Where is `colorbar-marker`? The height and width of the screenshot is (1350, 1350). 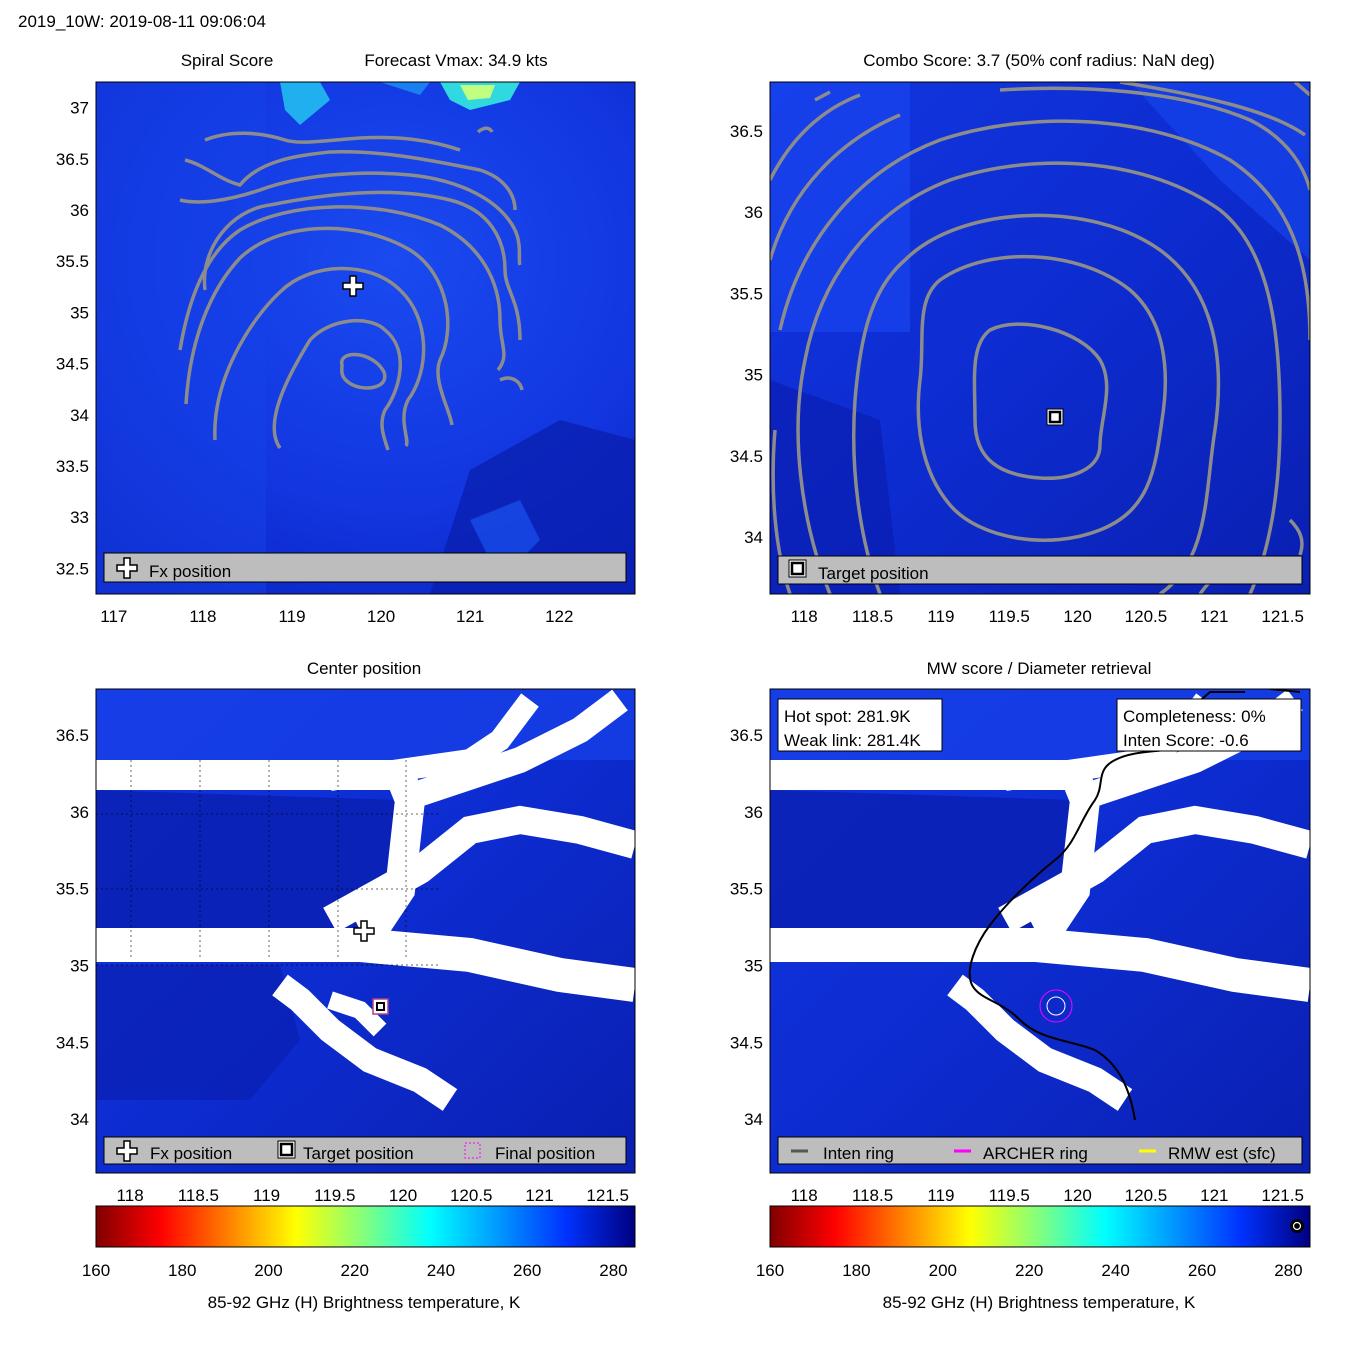 colorbar-marker is located at coordinates (1297, 1226).